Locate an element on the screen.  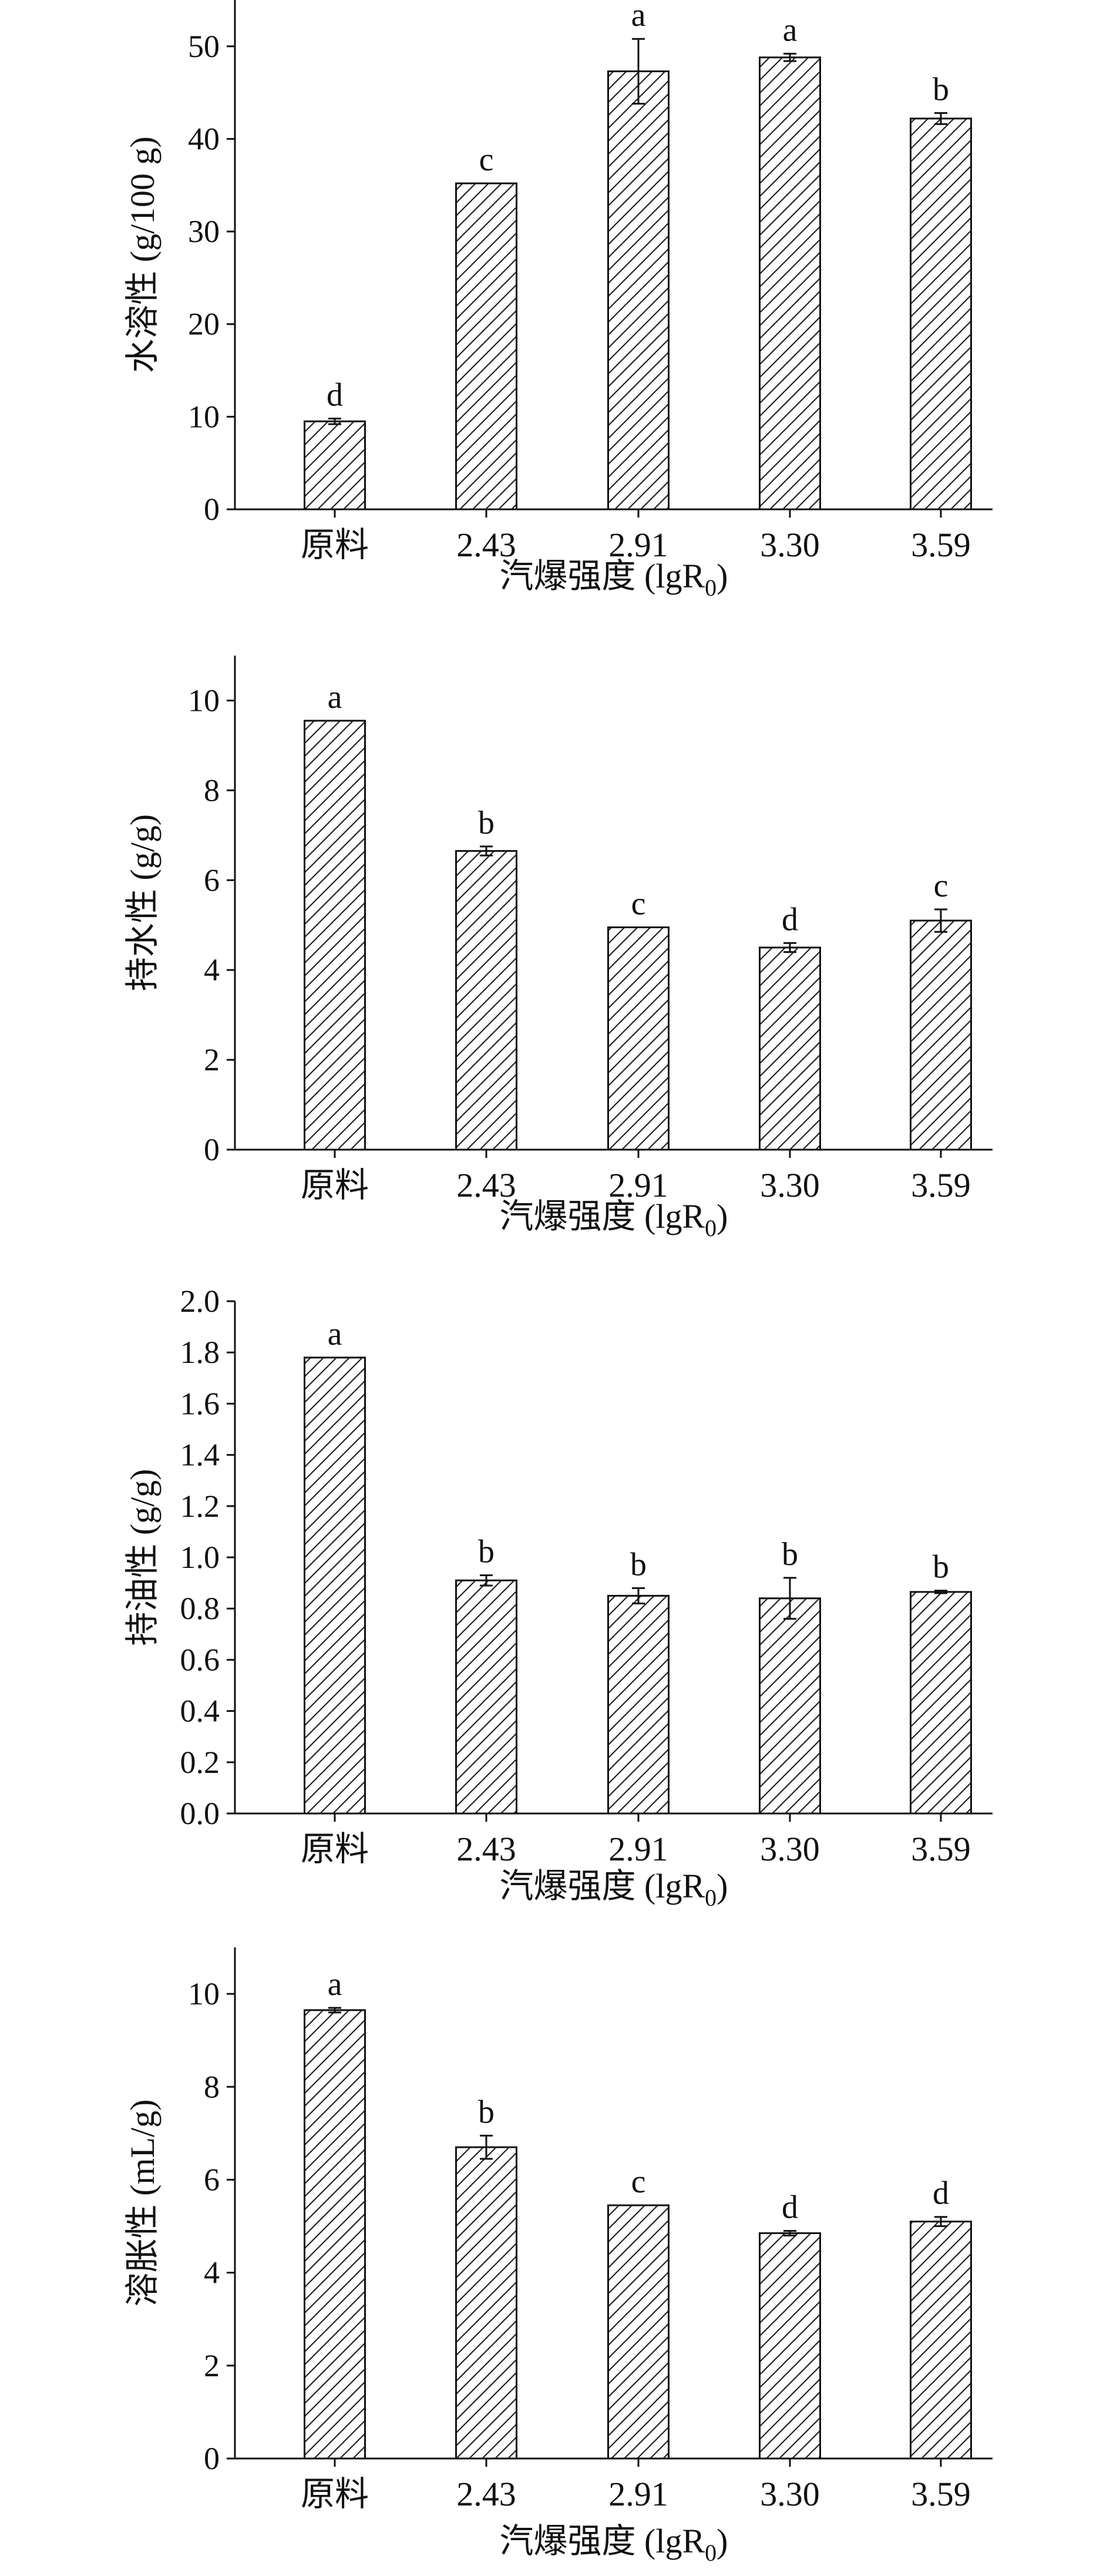
y-tick-label: 1.4 is located at coordinates (200, 1456).